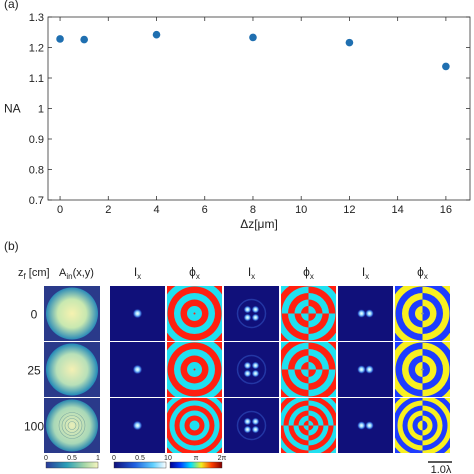 This screenshot has height=474, width=474. Describe the element at coordinates (36, 201) in the screenshot. I see `y-tick-label: 0.7` at that location.